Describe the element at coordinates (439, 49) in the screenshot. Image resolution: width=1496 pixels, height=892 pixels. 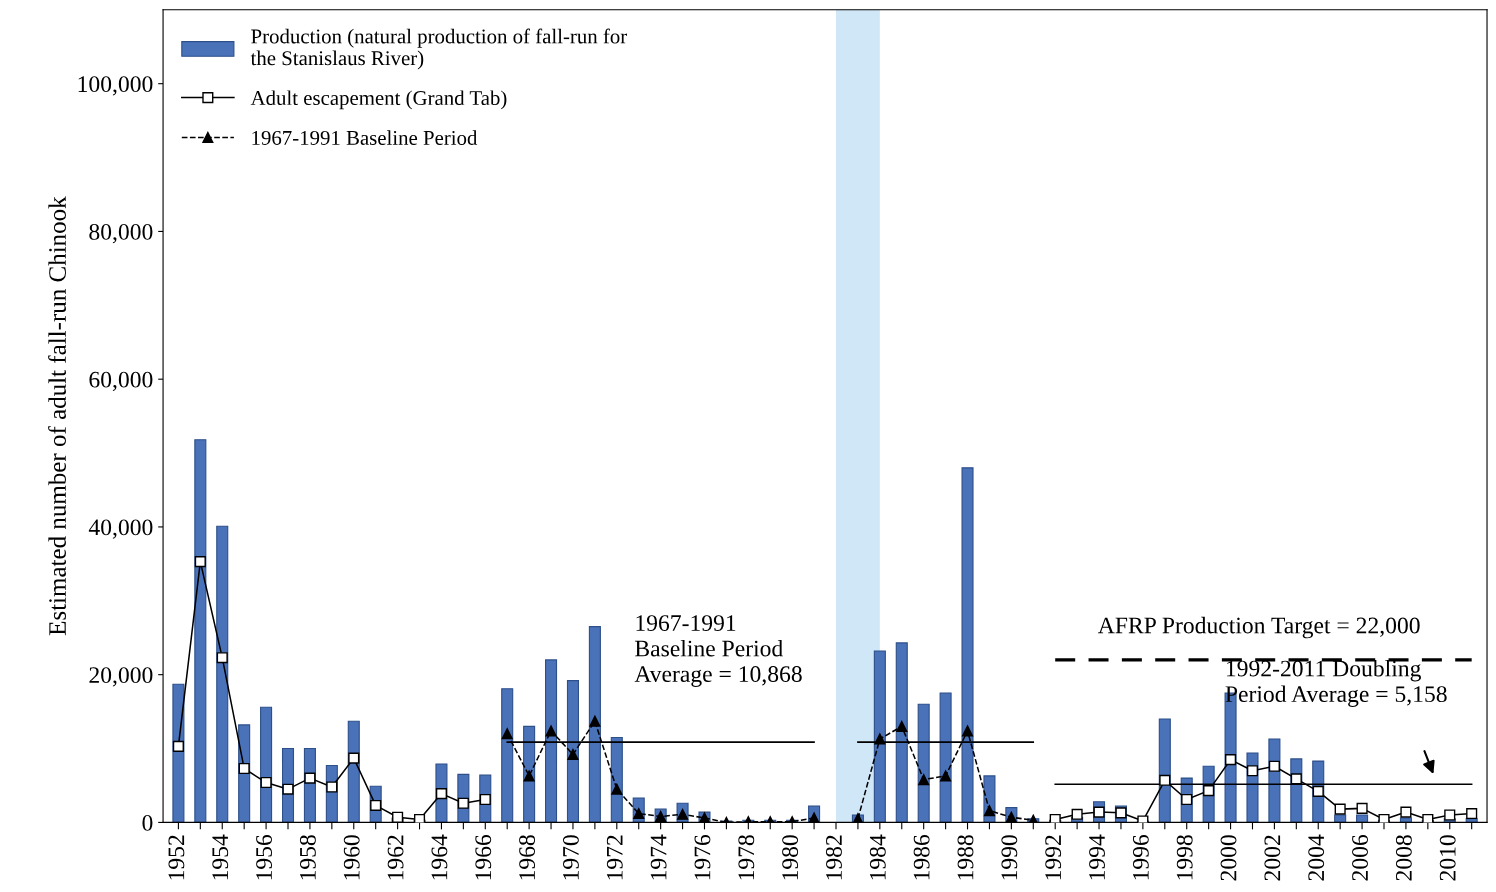
I see `legend-label: Production (natural production of fall-run for the Stanislaus River)` at that location.